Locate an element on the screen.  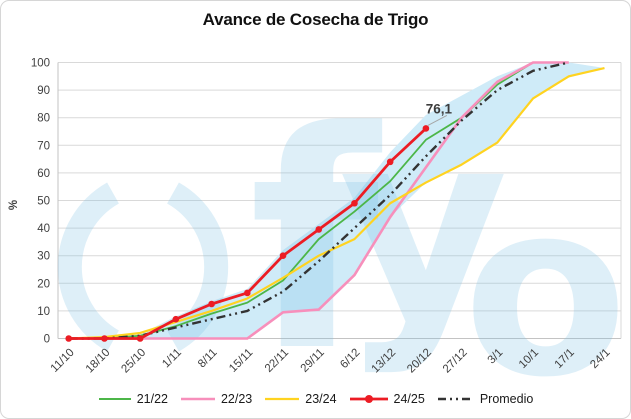
legend-label: 22/23 is located at coordinates (236, 399).